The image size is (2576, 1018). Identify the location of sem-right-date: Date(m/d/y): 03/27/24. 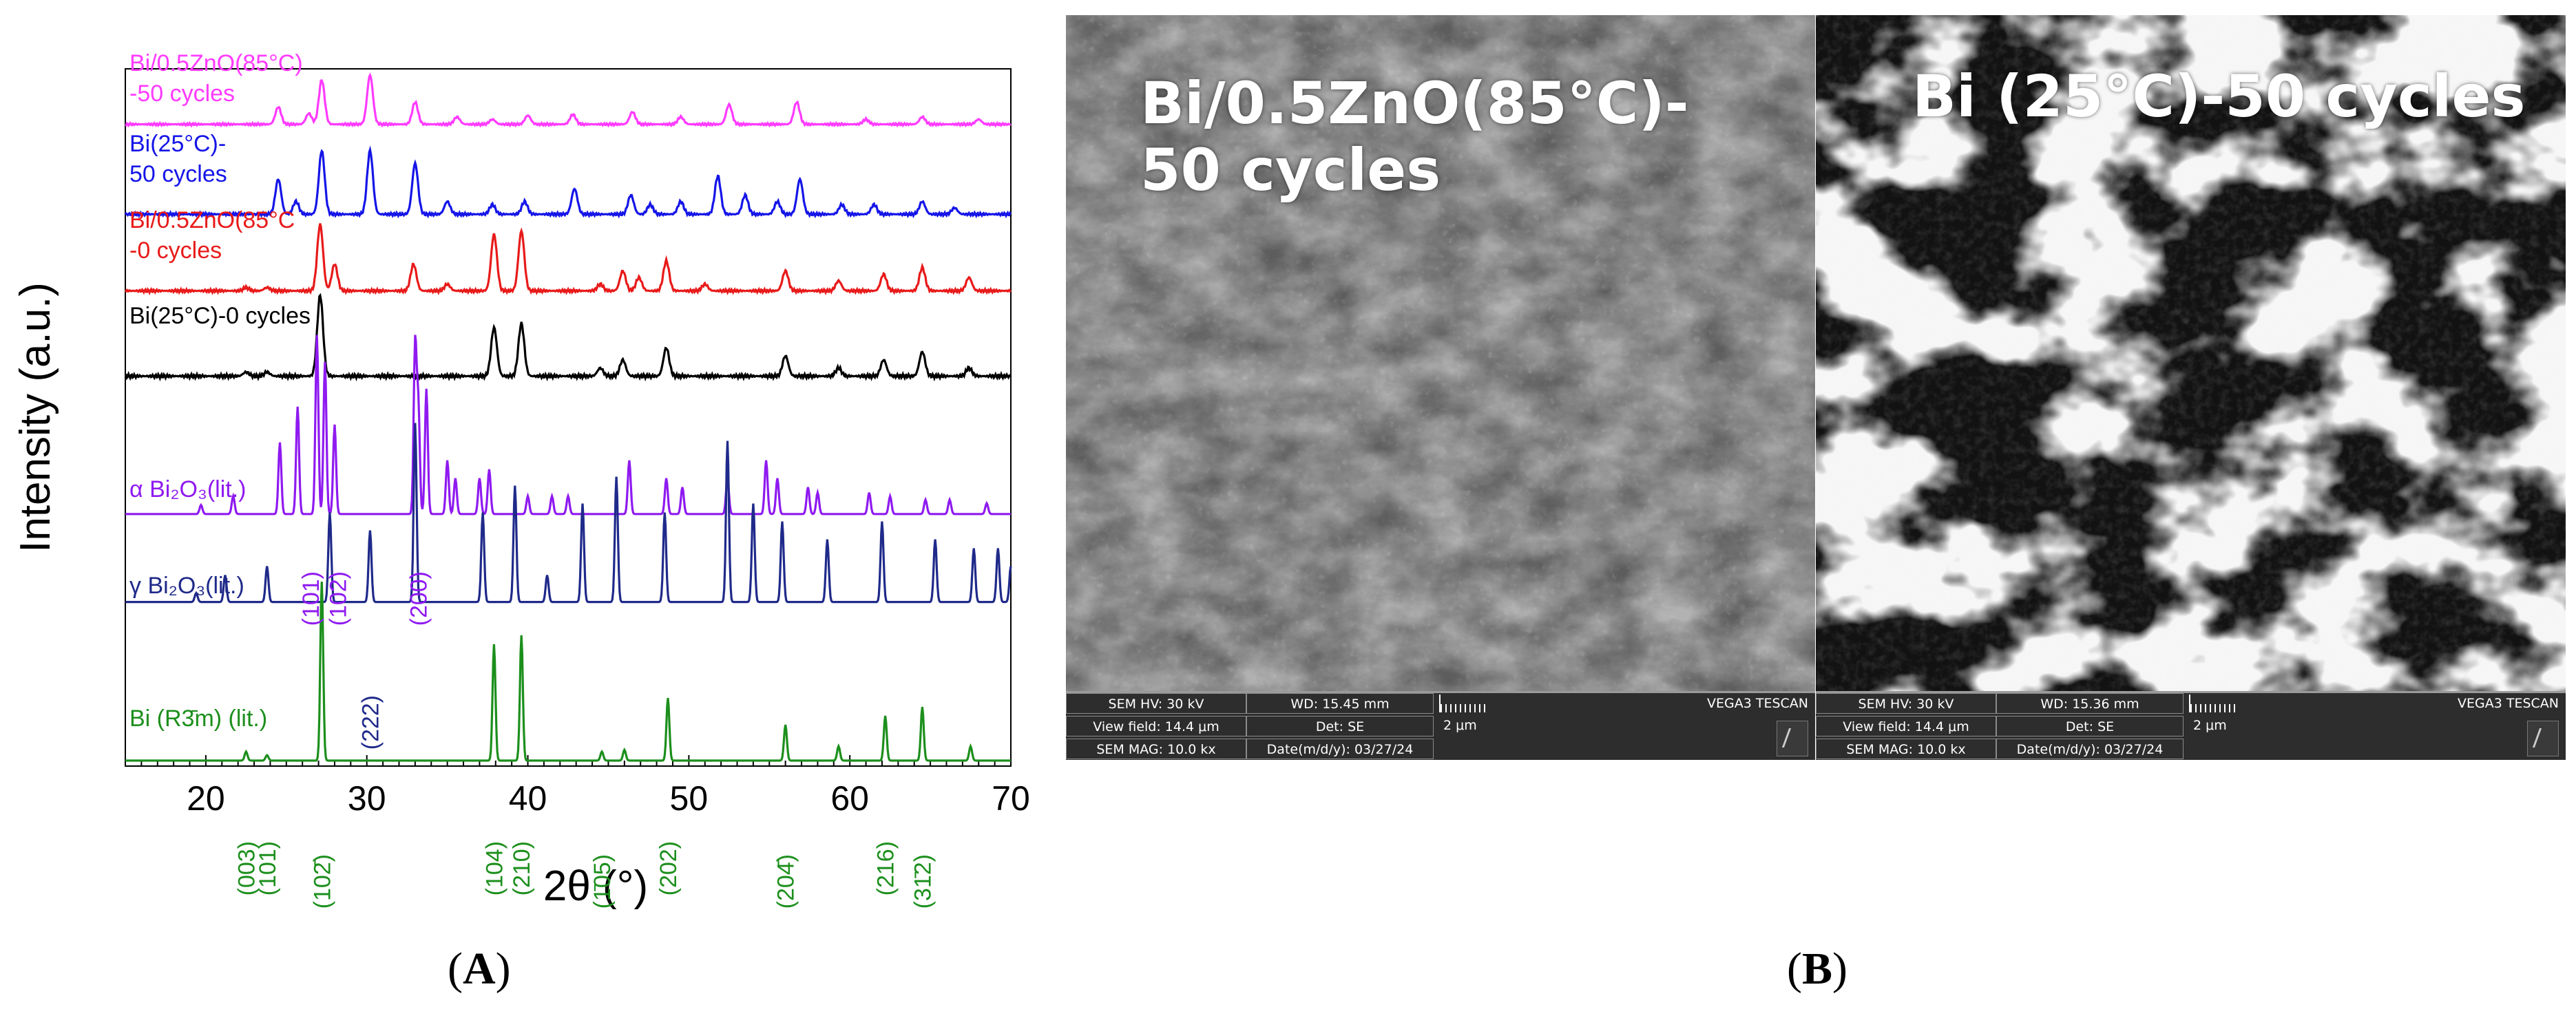
(2090, 749).